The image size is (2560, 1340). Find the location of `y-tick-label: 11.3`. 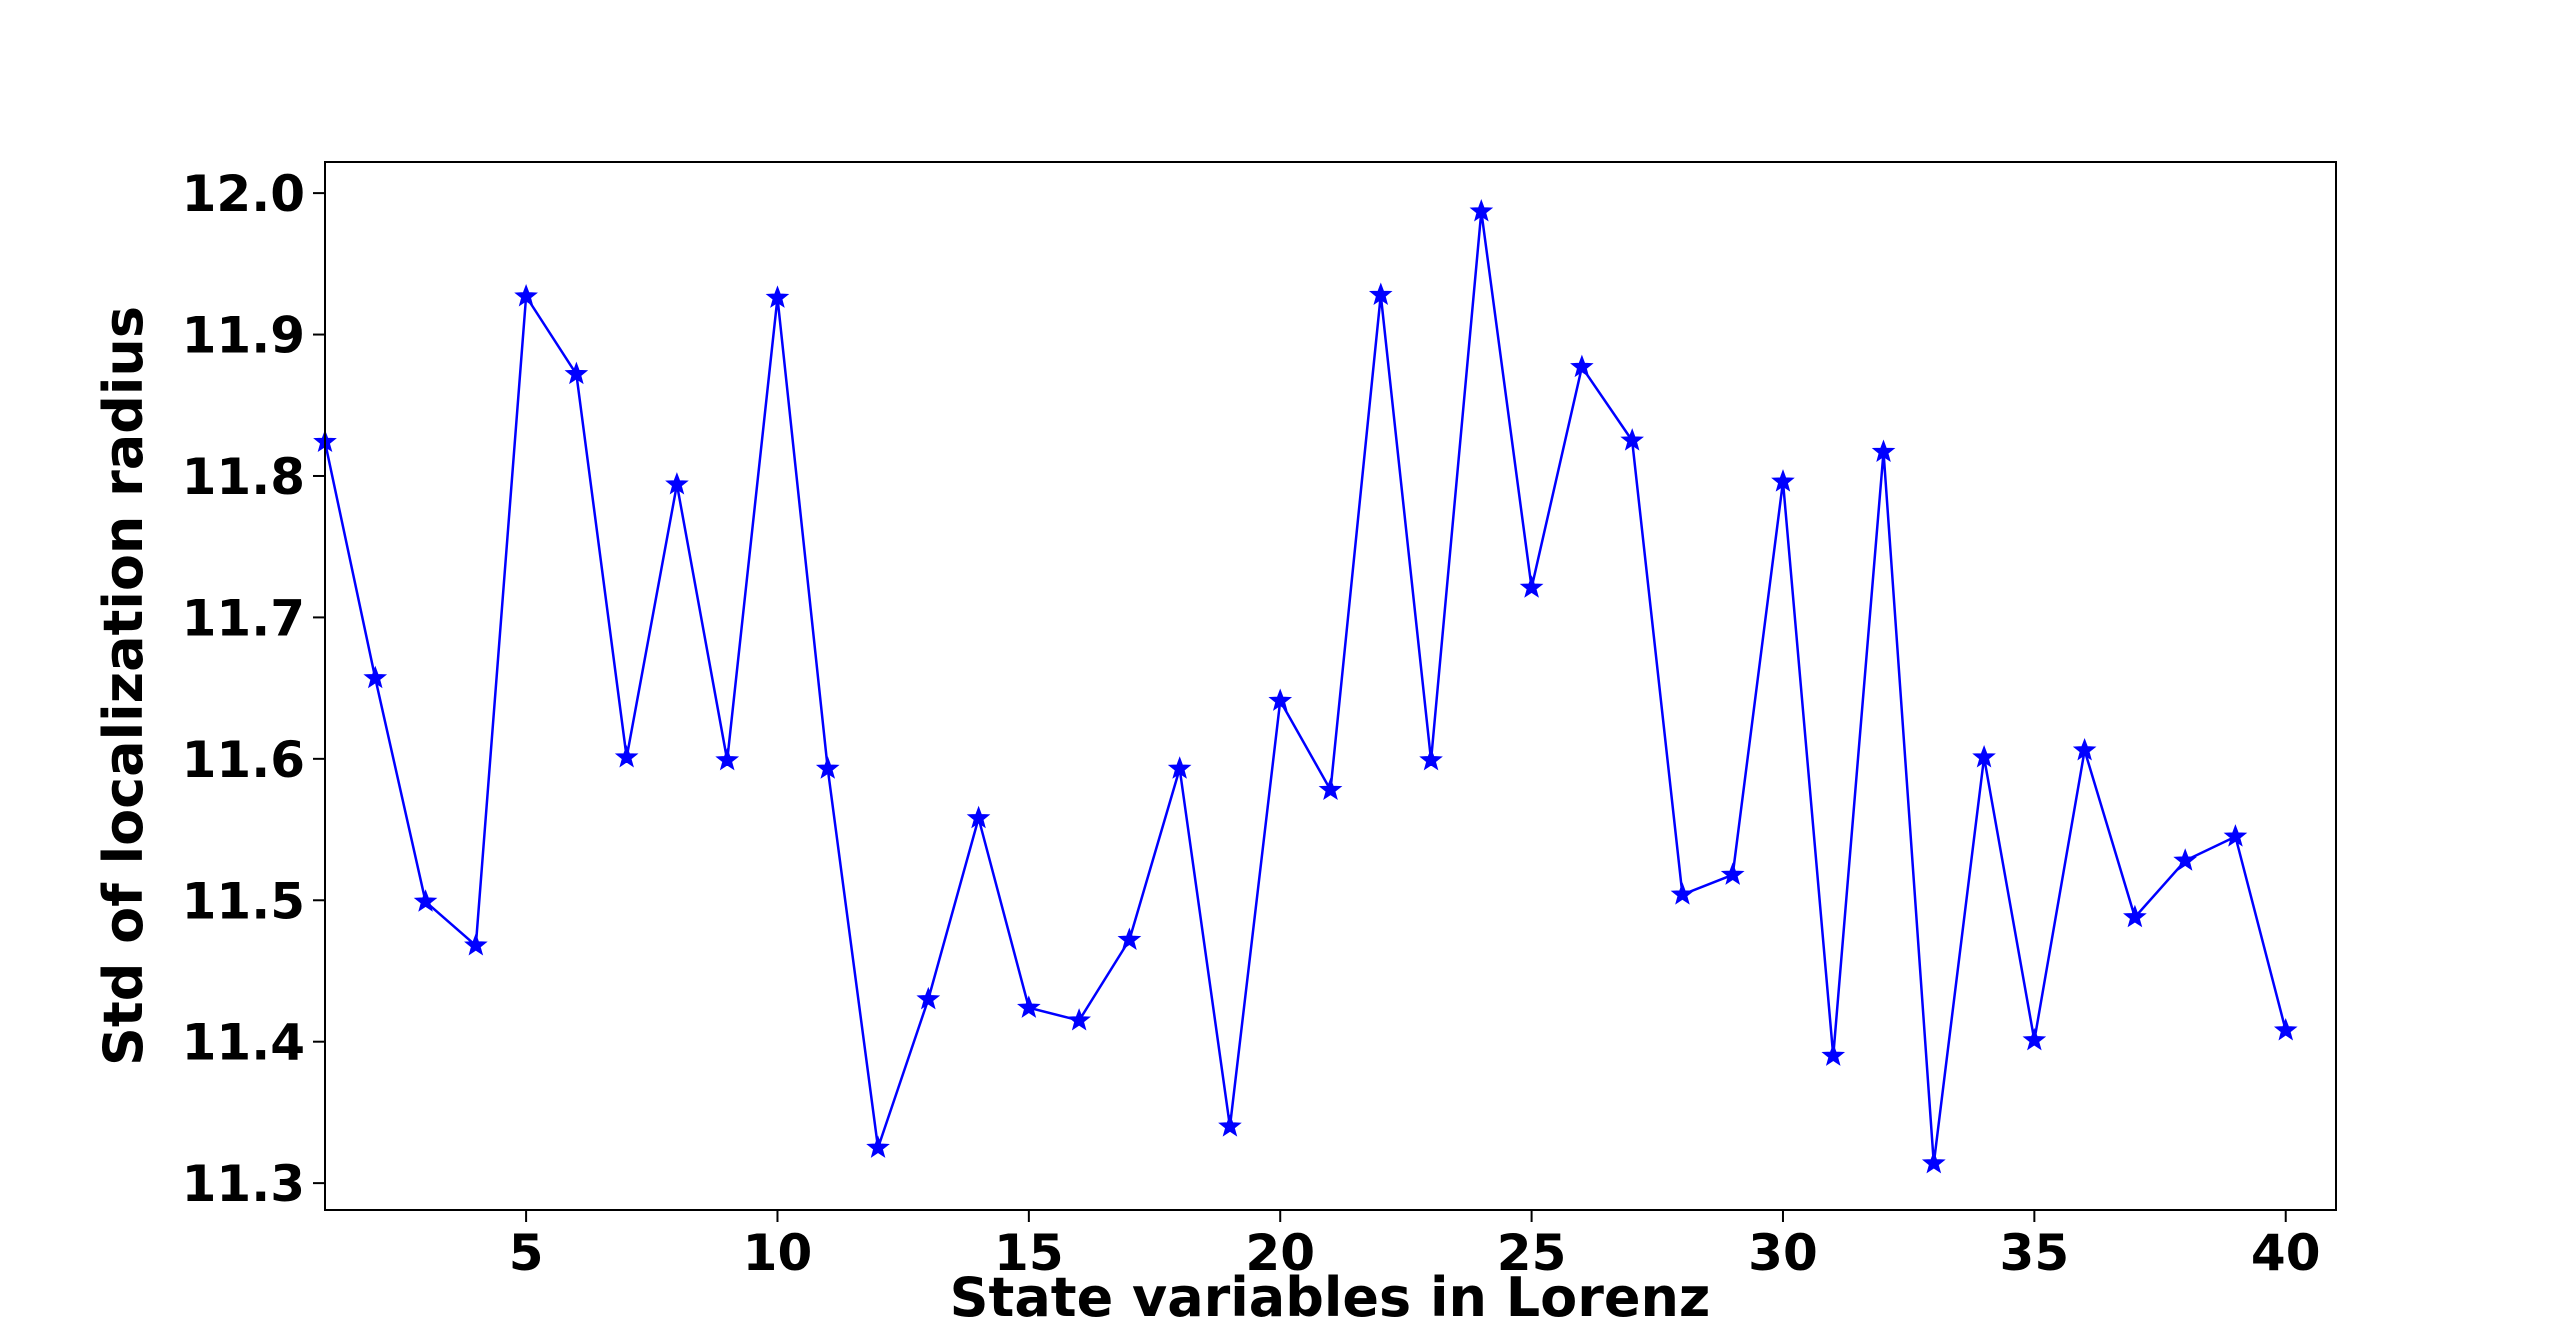

y-tick-label: 11.3 is located at coordinates (243, 1184).